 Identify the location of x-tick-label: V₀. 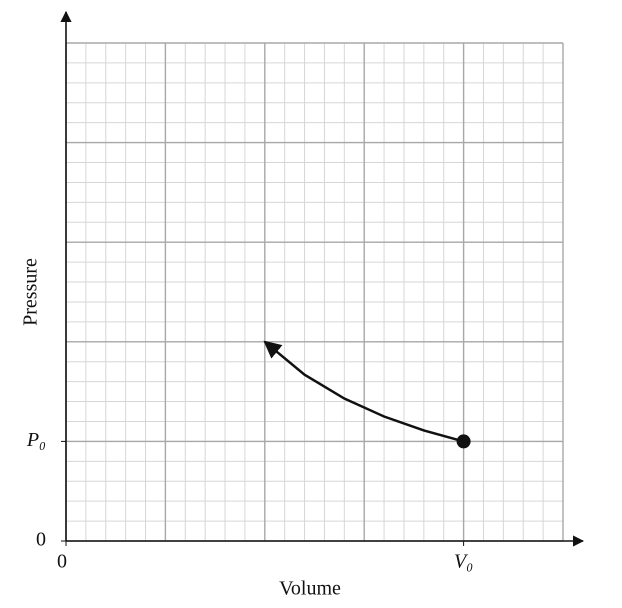
(463, 562).